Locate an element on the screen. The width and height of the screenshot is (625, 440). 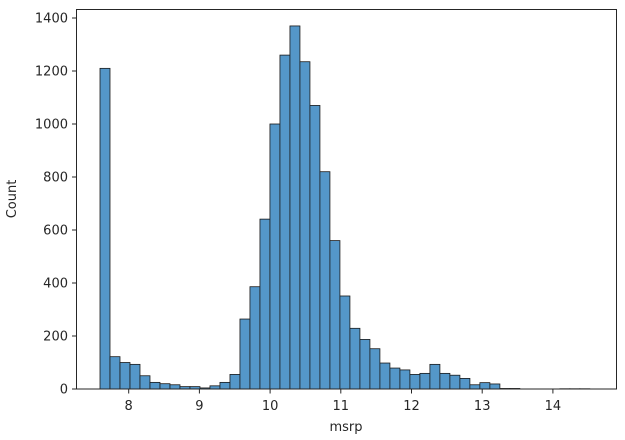
y-tick-label: 200 is located at coordinates (55, 337).